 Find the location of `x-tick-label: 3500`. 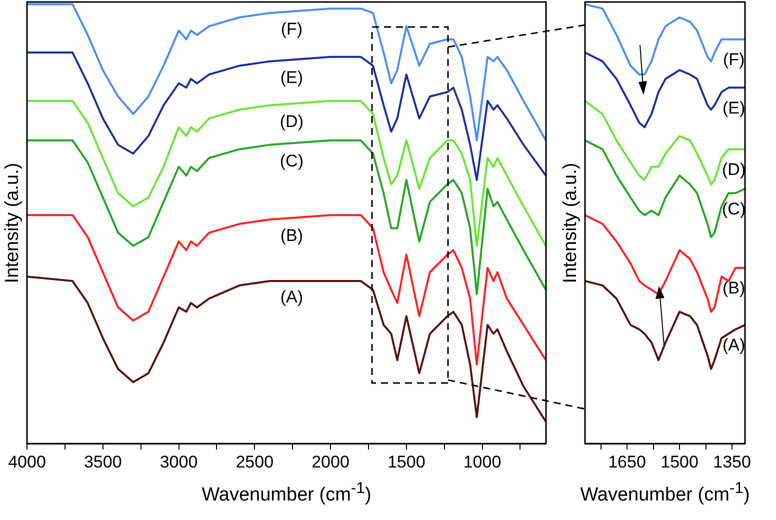

x-tick-label: 3500 is located at coordinates (103, 462).